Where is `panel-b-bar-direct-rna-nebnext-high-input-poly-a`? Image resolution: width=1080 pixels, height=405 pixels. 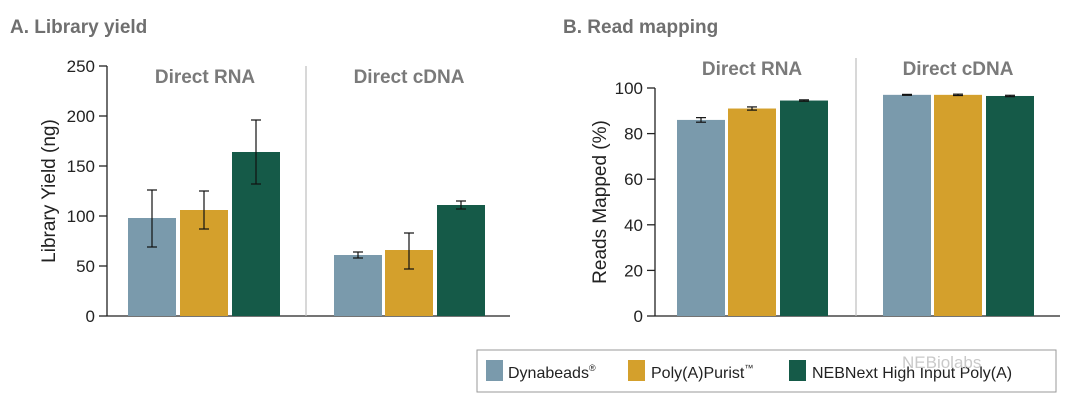
panel-b-bar-direct-rna-nebnext-high-input-poly-a is located at coordinates (804, 208).